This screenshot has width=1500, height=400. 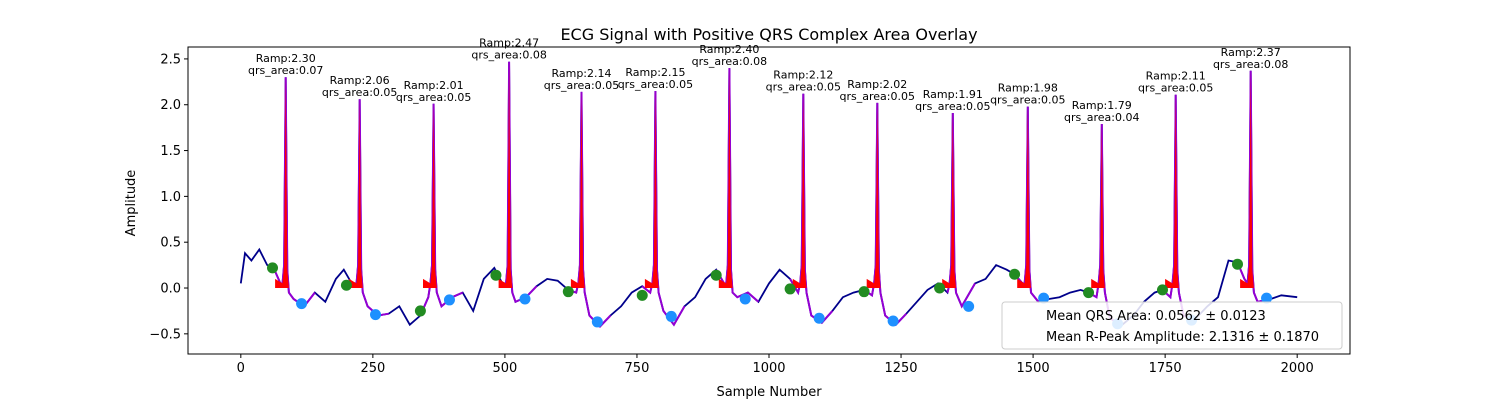 I want to click on y-tick-label: 0.0, so click(x=170, y=289).